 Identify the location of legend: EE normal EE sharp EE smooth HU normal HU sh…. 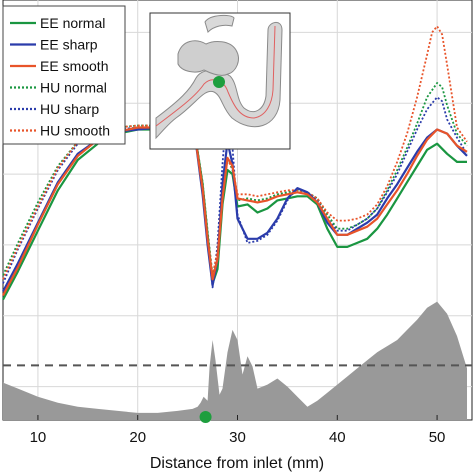
(64, 75).